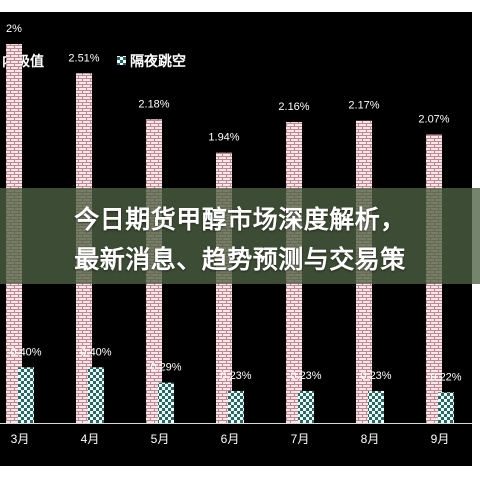 This screenshot has width=480, height=480. Describe the element at coordinates (90, 439) in the screenshot. I see `x-tick-2: 4月` at that location.